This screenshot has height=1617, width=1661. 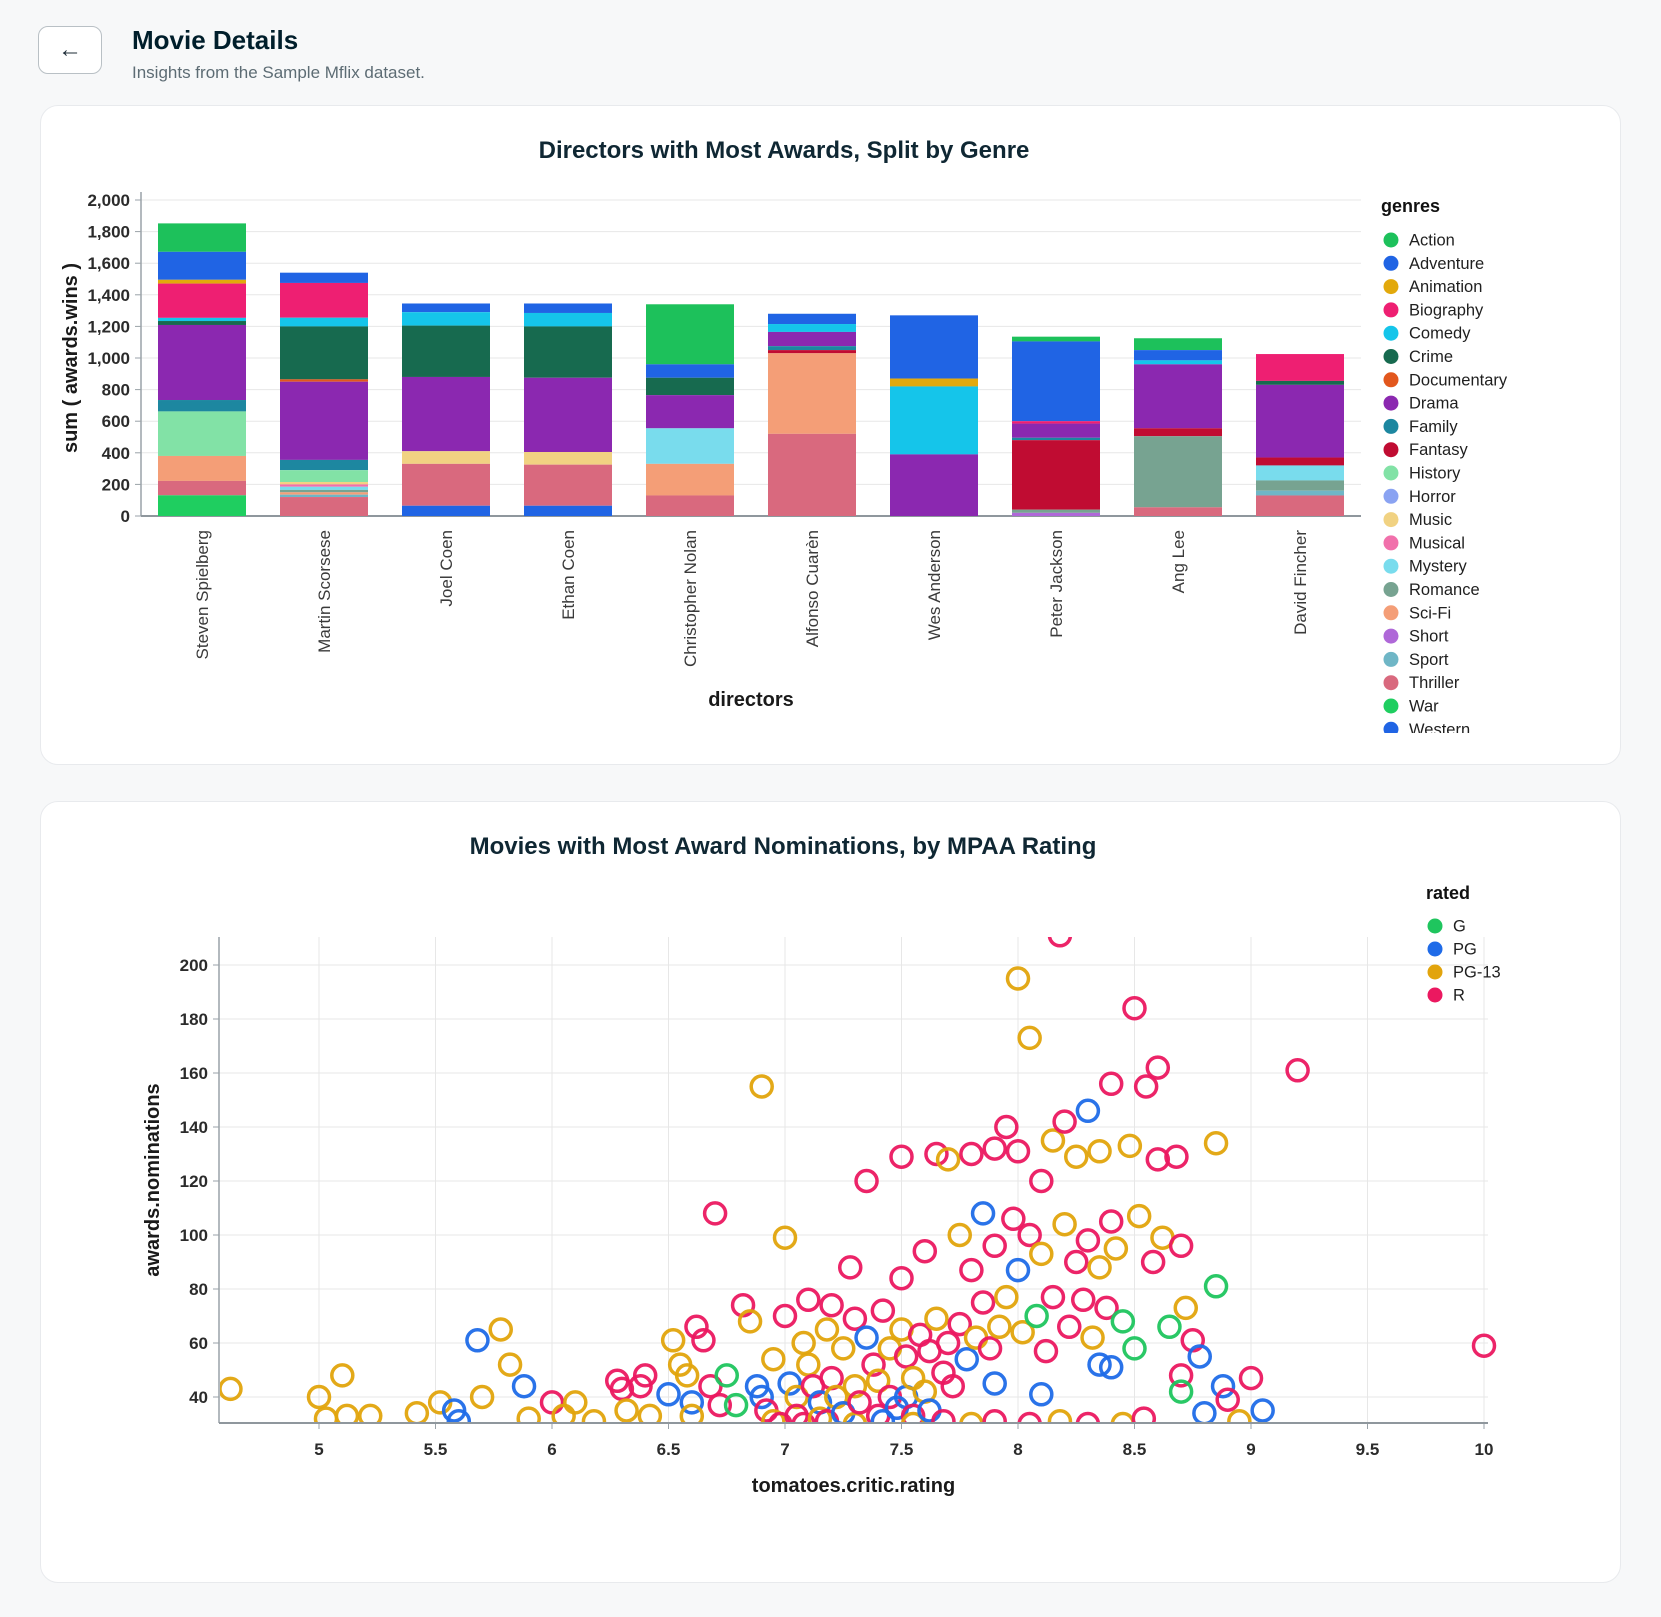 I want to click on y-tick-label: 400, so click(x=116, y=452).